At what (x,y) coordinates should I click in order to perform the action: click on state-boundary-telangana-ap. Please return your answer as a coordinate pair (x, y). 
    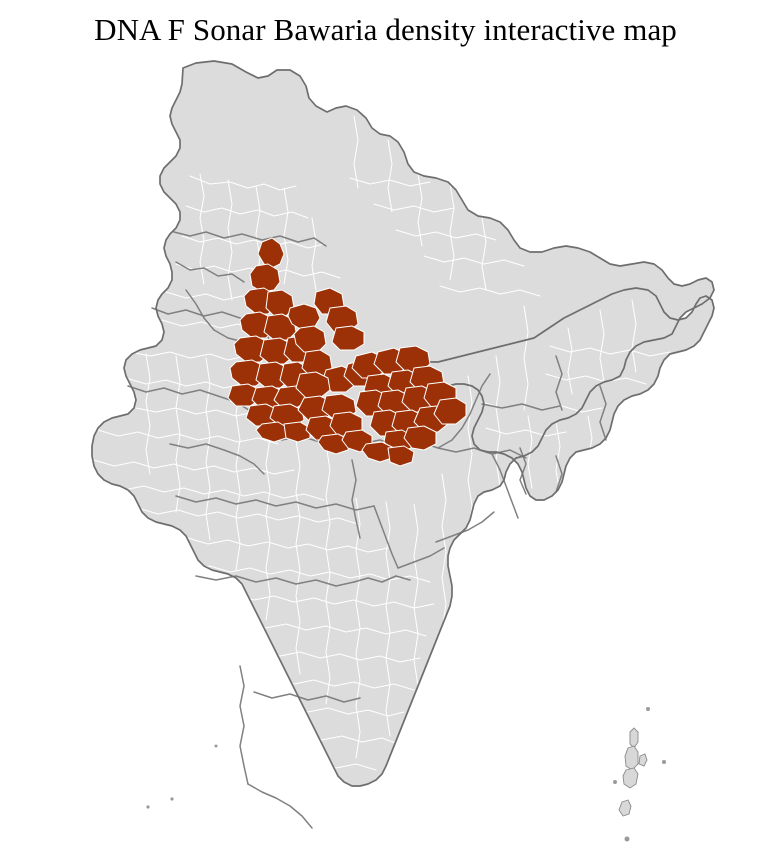
    Looking at the image, I should click on (382, 579).